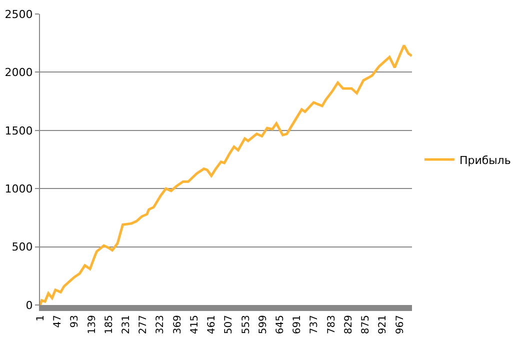  What do you see at coordinates (75, 321) in the screenshot?
I see `x-tick-label: 93` at bounding box center [75, 321].